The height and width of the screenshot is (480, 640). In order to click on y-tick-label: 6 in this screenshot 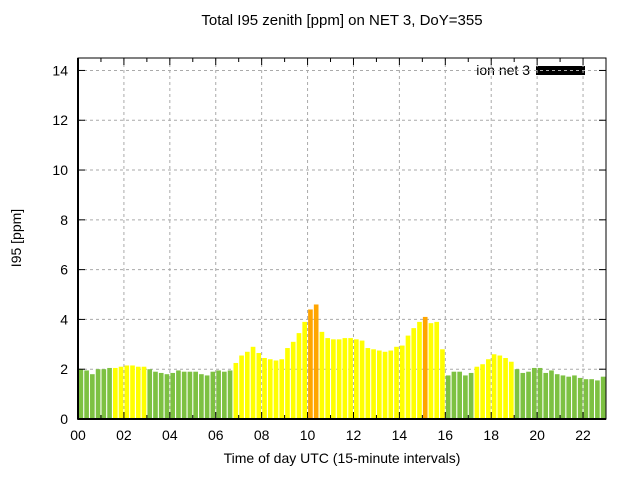, I will do `click(64, 270)`.